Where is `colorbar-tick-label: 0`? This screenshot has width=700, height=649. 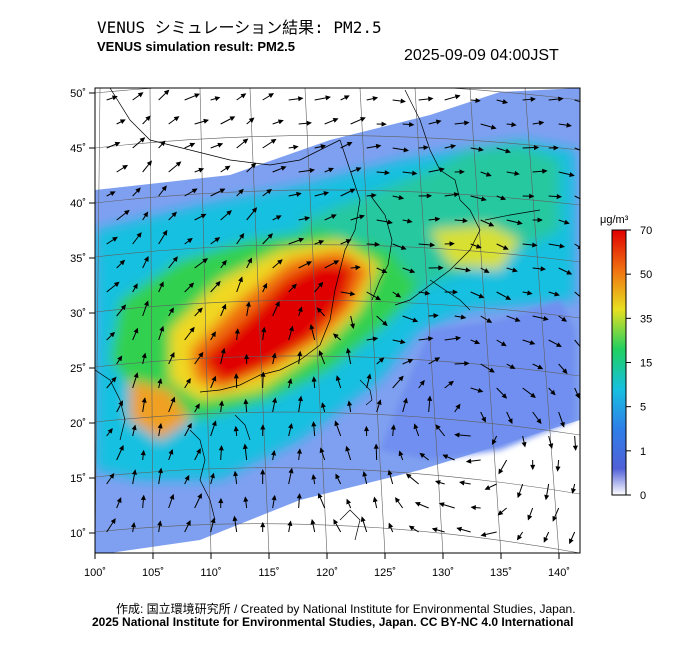
colorbar-tick-label: 0 is located at coordinates (643, 496).